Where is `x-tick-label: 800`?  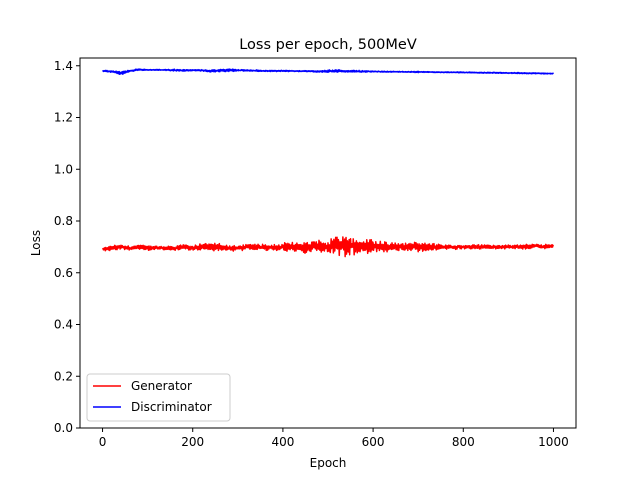
x-tick-label: 800 is located at coordinates (463, 442).